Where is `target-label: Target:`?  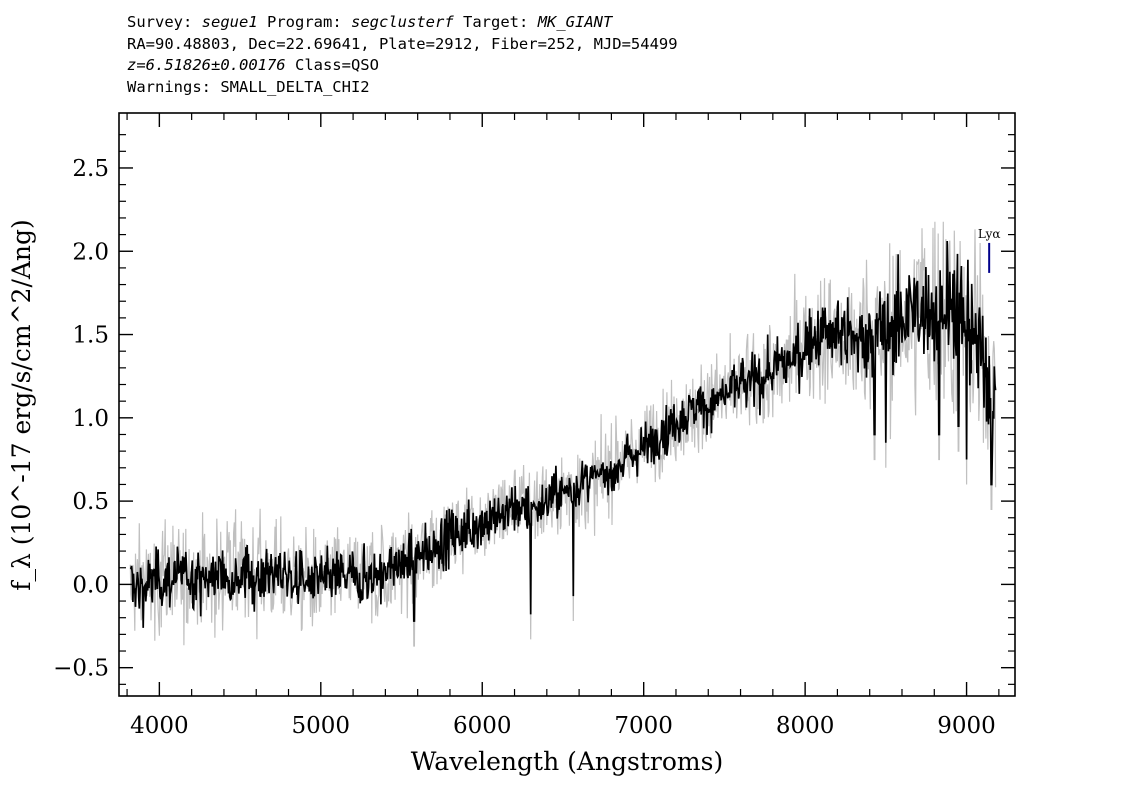 target-label: Target: is located at coordinates (496, 22).